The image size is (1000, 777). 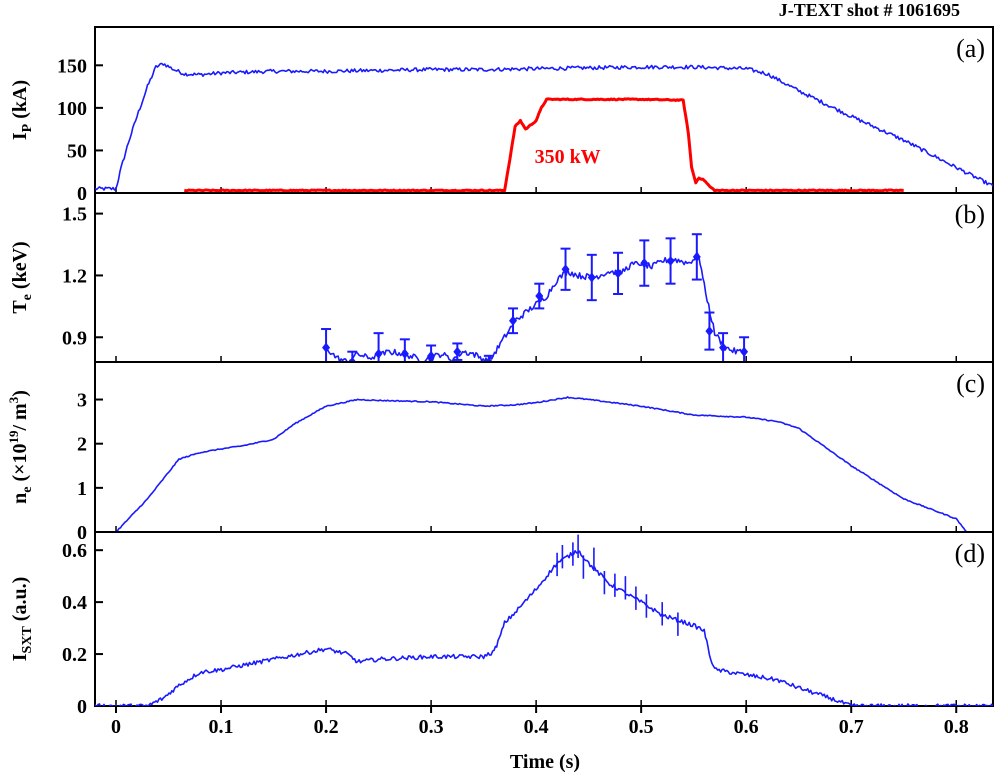 What do you see at coordinates (20, 393) in the screenshot?
I see `y-label-close: )` at bounding box center [20, 393].